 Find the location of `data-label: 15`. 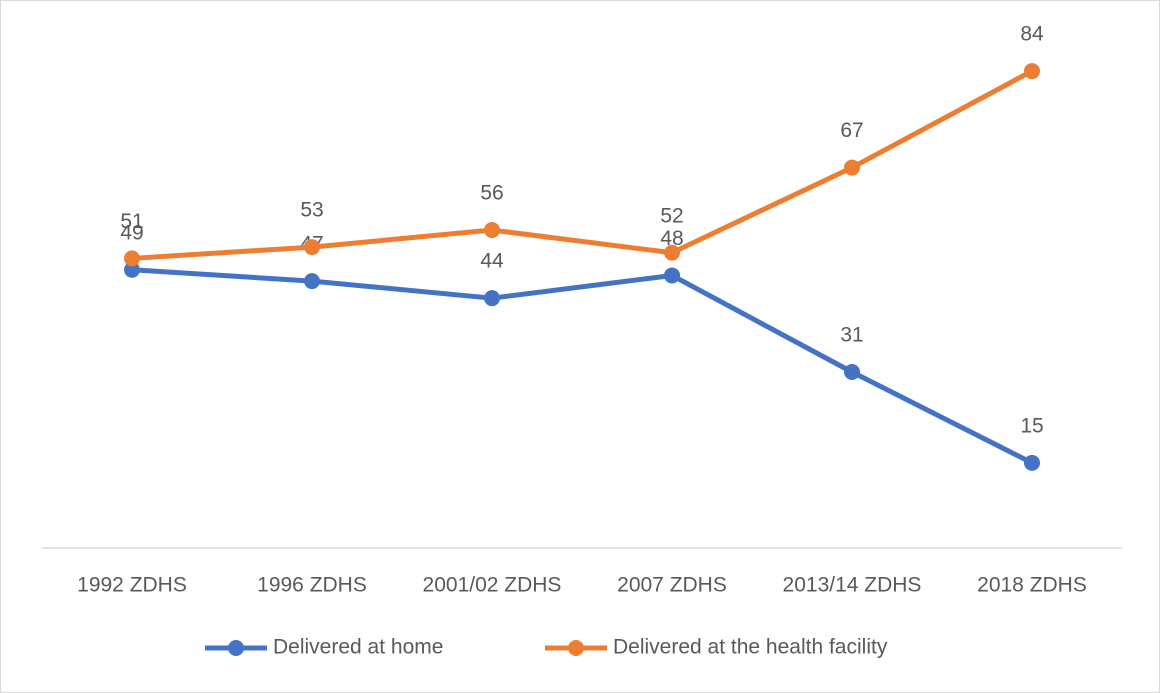

data-label: 15 is located at coordinates (1031, 425).